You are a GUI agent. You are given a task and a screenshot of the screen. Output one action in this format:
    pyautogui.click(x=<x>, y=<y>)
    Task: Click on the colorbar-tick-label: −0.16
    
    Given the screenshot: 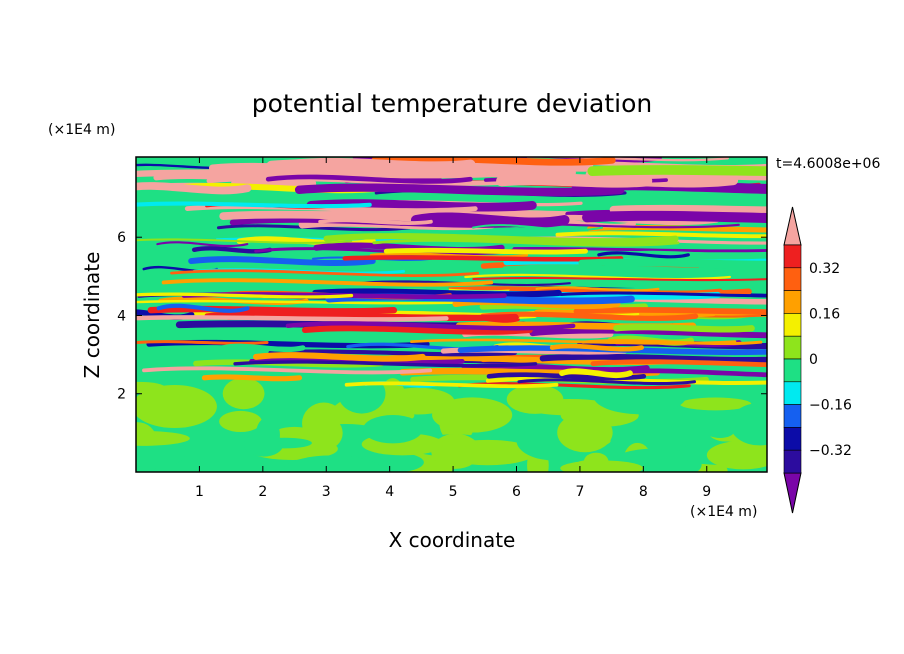 What is the action you would take?
    pyautogui.click(x=830, y=406)
    